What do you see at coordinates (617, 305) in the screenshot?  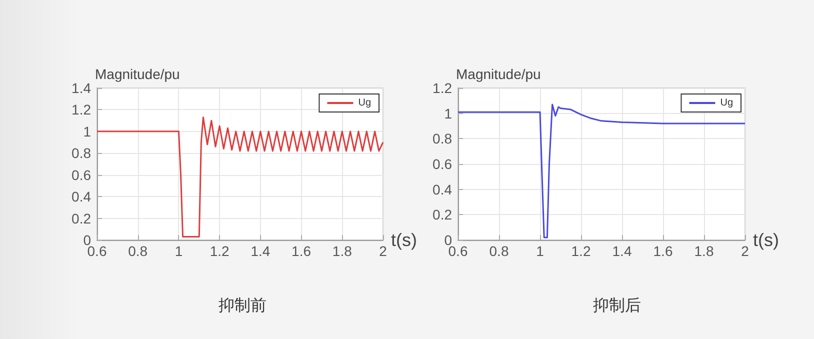 I see `text: 抑制后` at bounding box center [617, 305].